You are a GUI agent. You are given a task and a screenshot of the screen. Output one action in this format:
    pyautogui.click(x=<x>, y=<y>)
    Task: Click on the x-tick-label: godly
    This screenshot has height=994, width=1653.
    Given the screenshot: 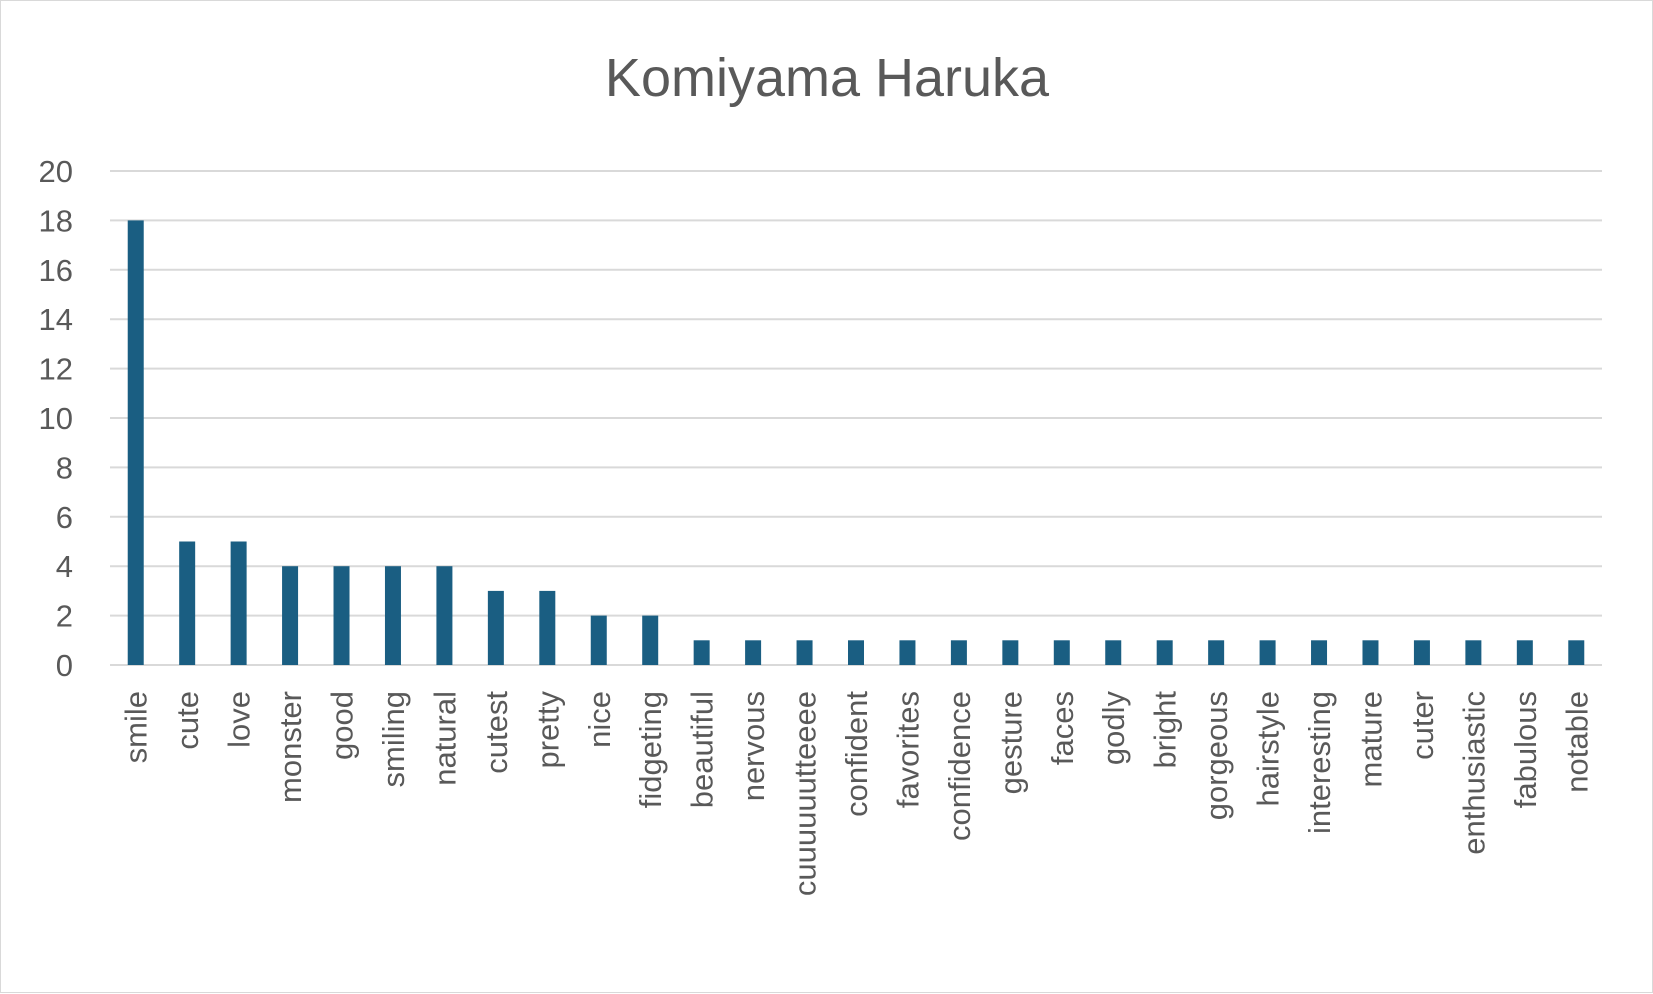 What is the action you would take?
    pyautogui.click(x=1113, y=728)
    